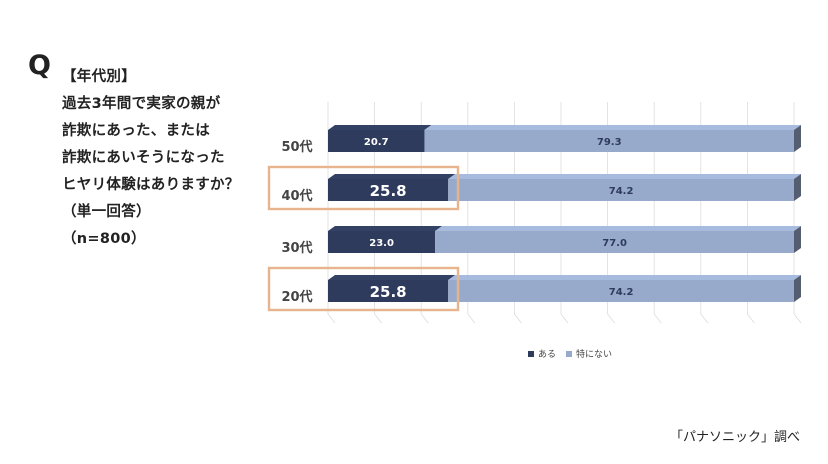 Image resolution: width=828 pixels, height=464 pixels. Describe the element at coordinates (39, 65) in the screenshot. I see `question-mark-q: Q` at that location.